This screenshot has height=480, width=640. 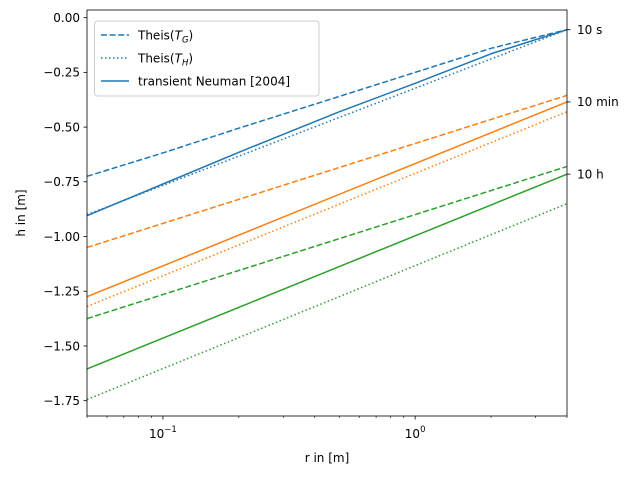 I want to click on y-tick-label: −0.75, so click(x=61, y=182).